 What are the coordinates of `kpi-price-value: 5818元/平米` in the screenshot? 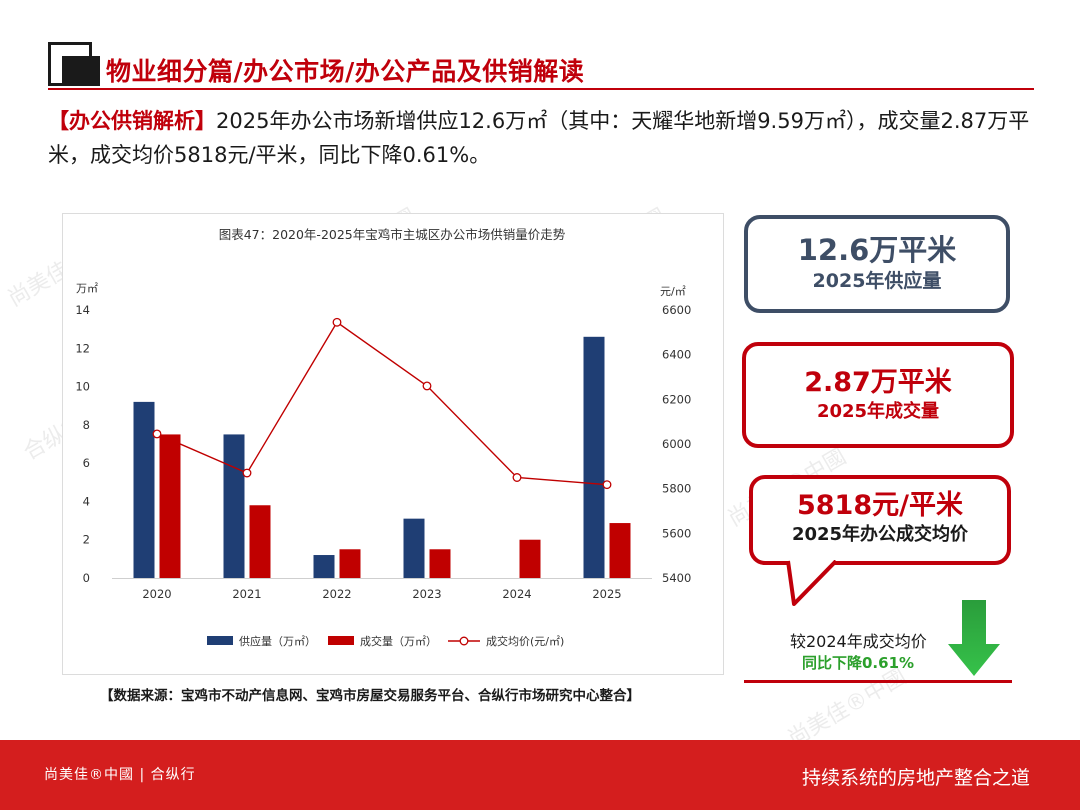 It's located at (879, 505).